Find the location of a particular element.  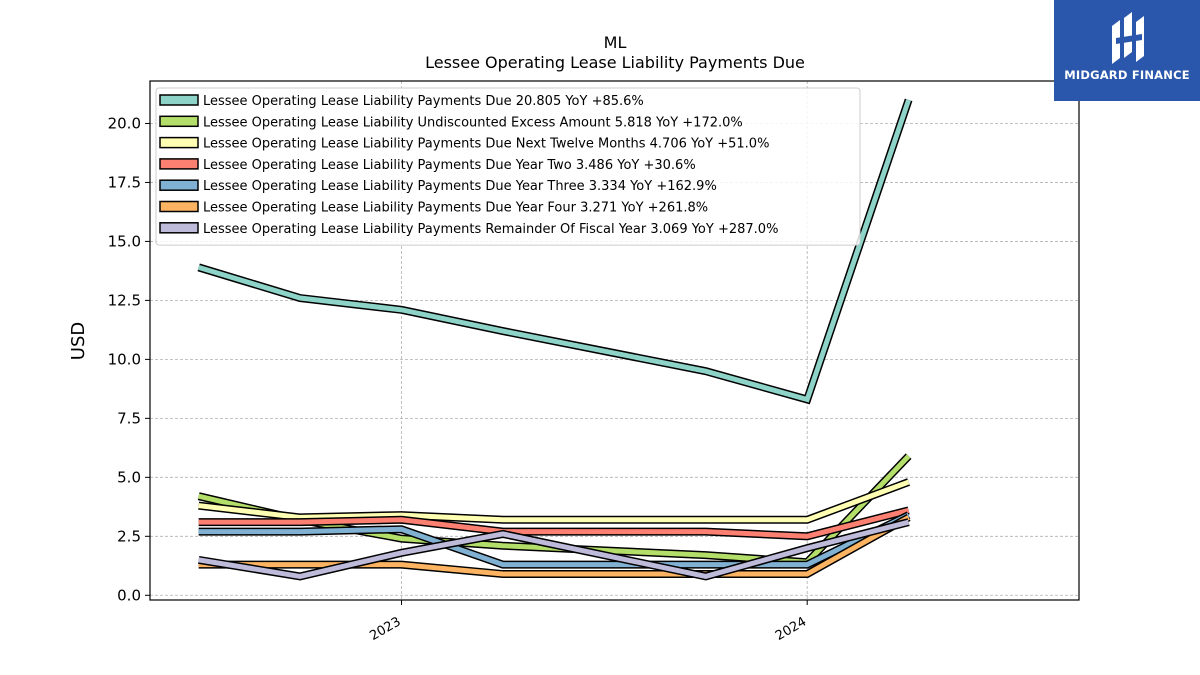

x-tick-label: 2023 is located at coordinates (385, 629).